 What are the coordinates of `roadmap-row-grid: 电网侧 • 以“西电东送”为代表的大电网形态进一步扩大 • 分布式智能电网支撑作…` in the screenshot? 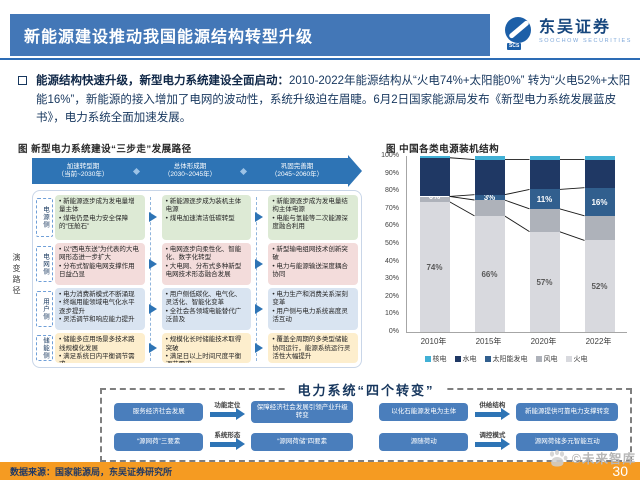 It's located at (197, 263).